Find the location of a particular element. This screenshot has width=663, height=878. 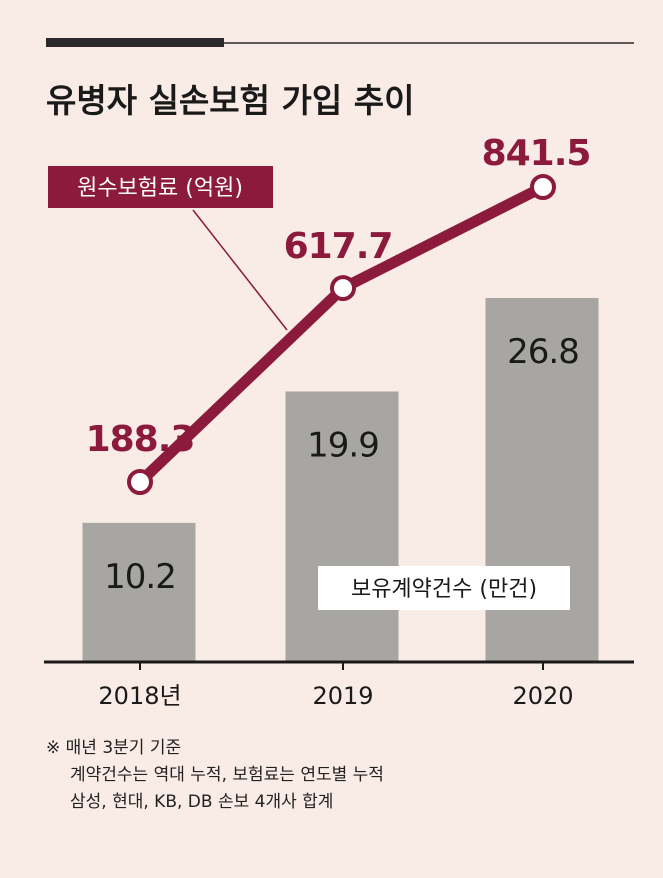

chart-title: 유병자 실손보험 가입 추이 is located at coordinates (230, 100).